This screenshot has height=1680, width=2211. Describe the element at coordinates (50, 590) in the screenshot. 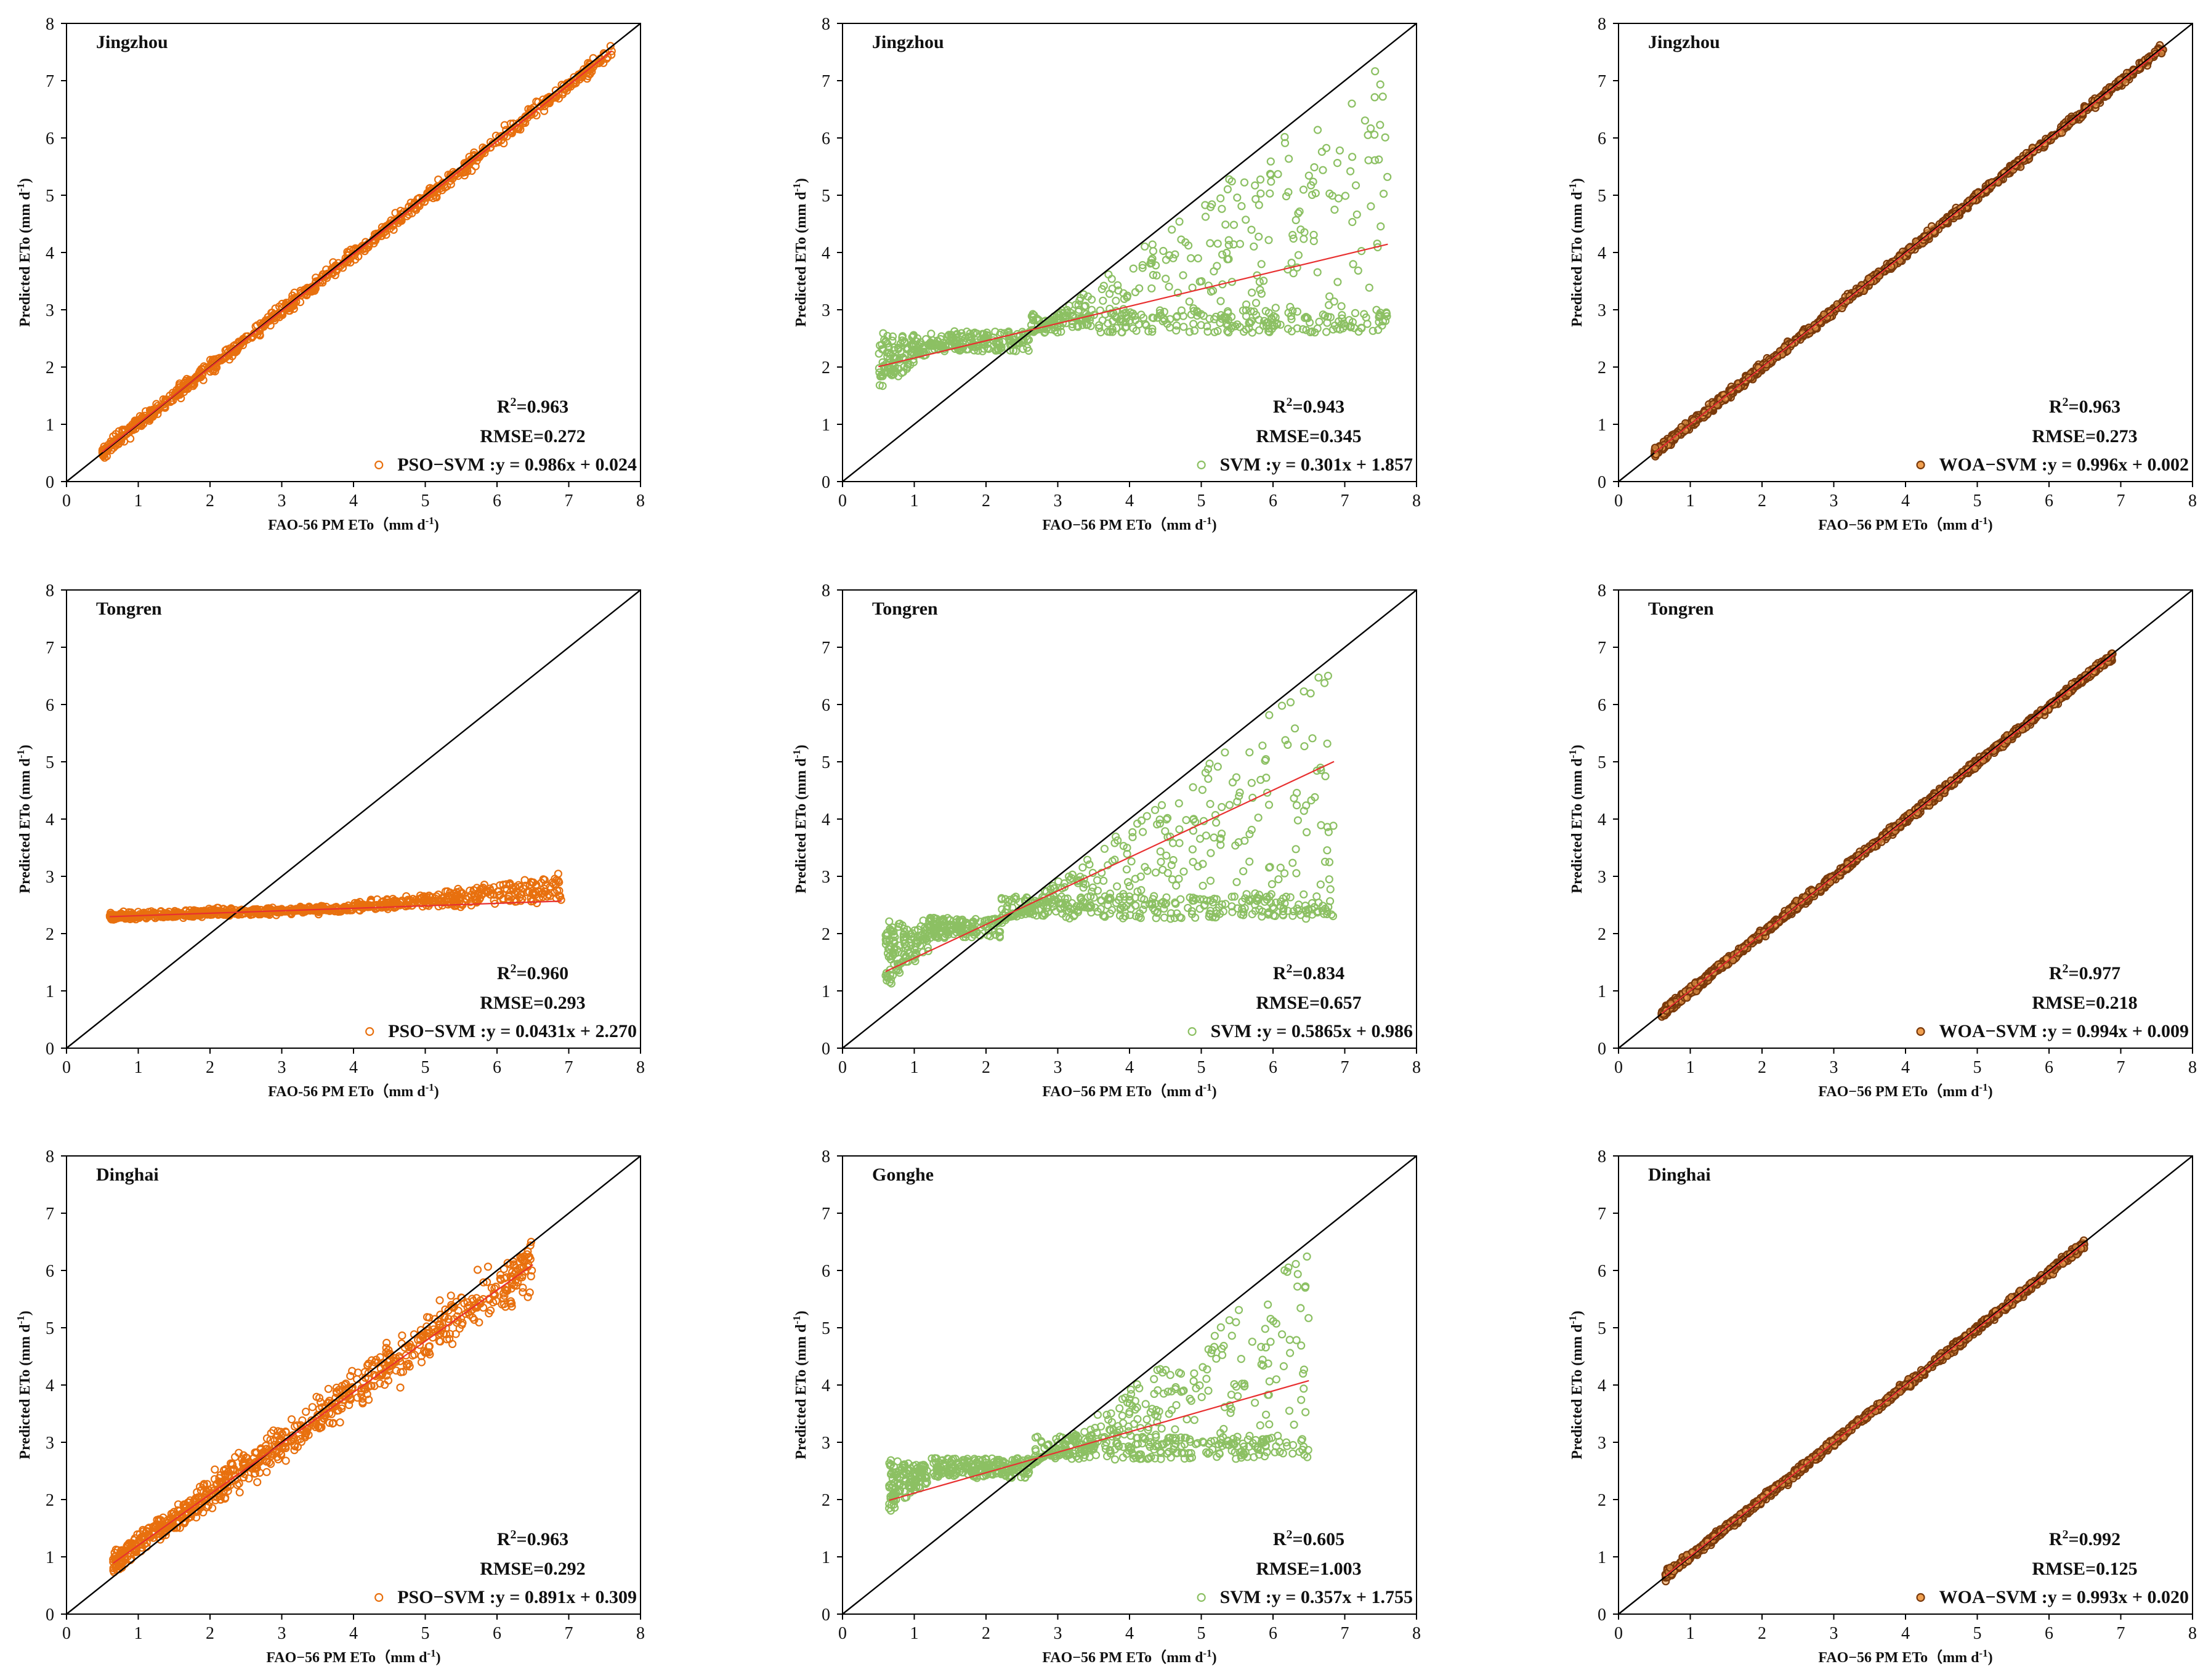

I see `y-tick-label: 8` at that location.